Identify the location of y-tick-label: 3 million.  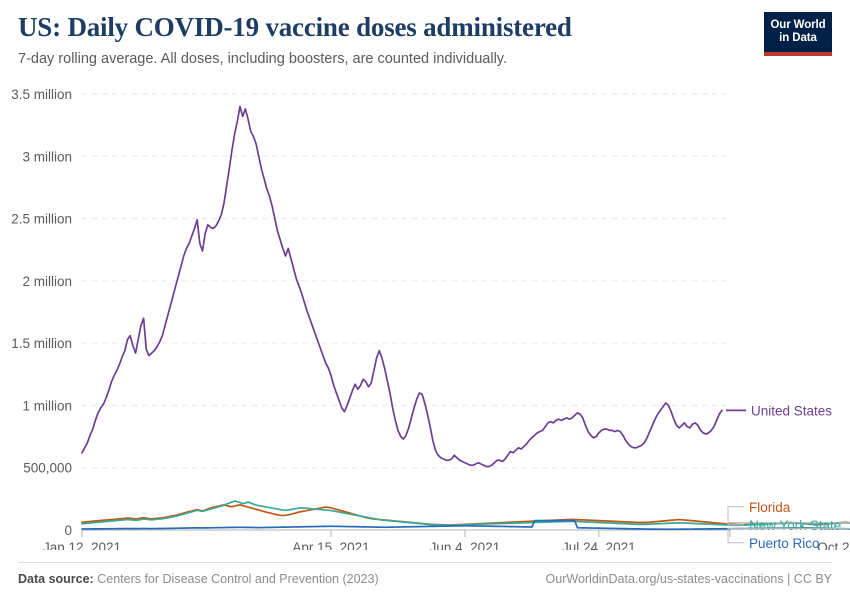
(47, 156).